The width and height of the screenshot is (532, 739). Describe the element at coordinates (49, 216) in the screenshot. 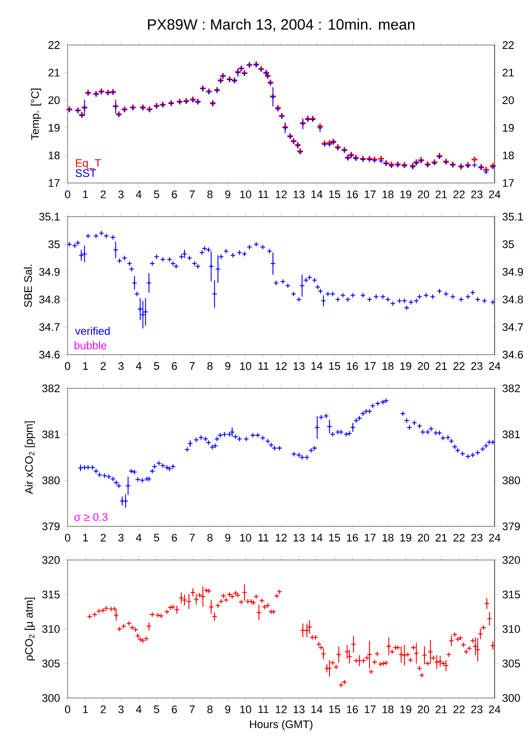

I see `y-tick-label: 35.1` at that location.